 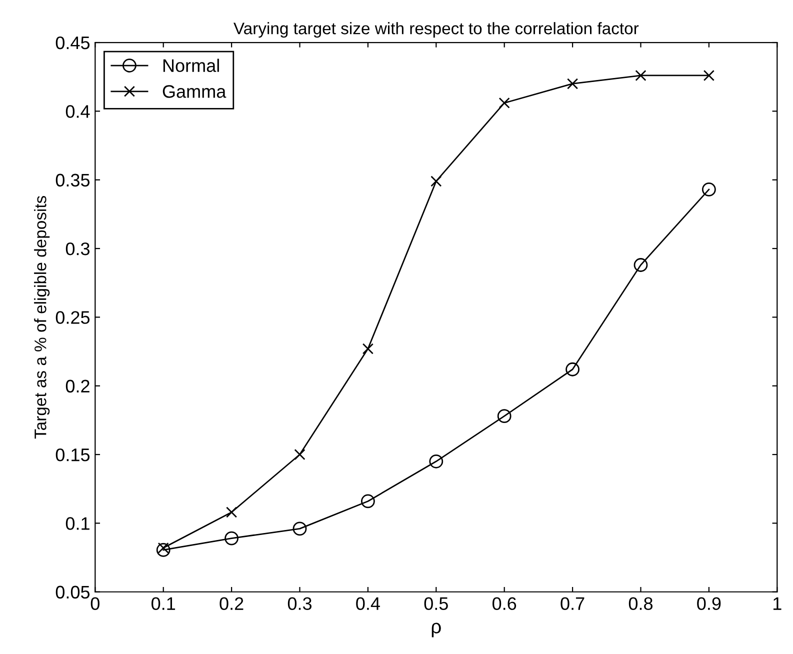 What do you see at coordinates (777, 603) in the screenshot?
I see `x-tick-label: 1` at bounding box center [777, 603].